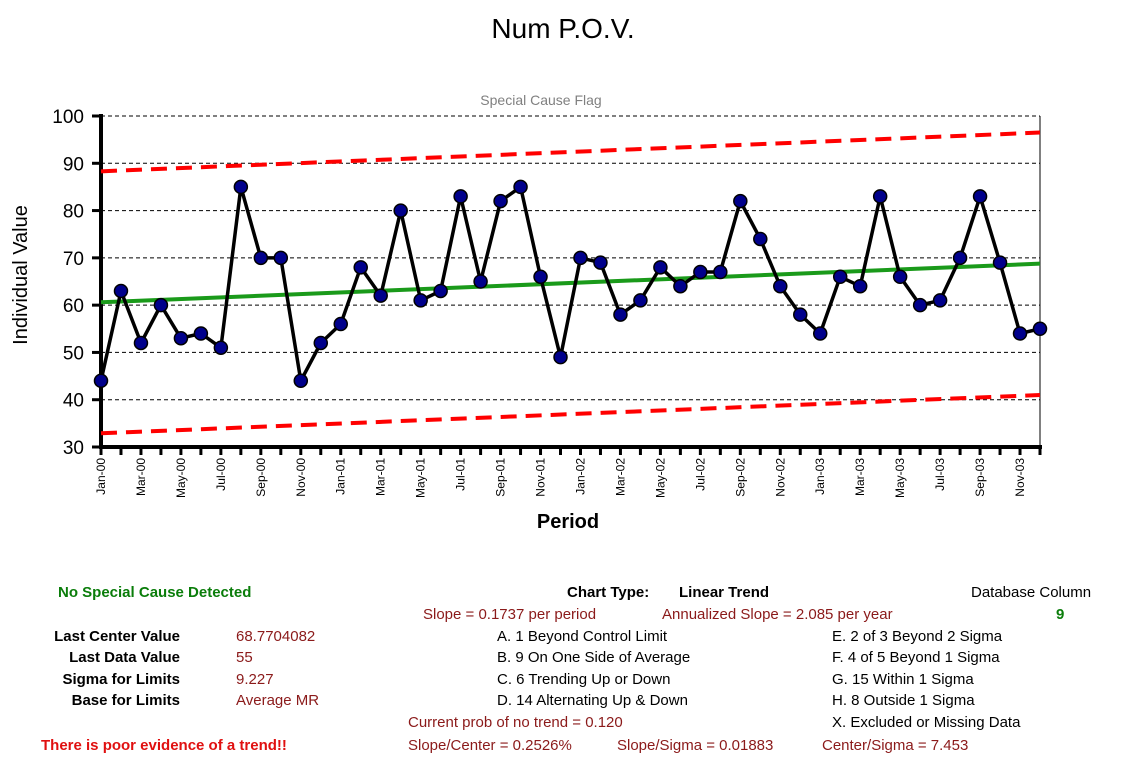 Image resolution: width=1126 pixels, height=775 pixels. Describe the element at coordinates (421, 478) in the screenshot. I see `x-tick-label: May-01` at that location.